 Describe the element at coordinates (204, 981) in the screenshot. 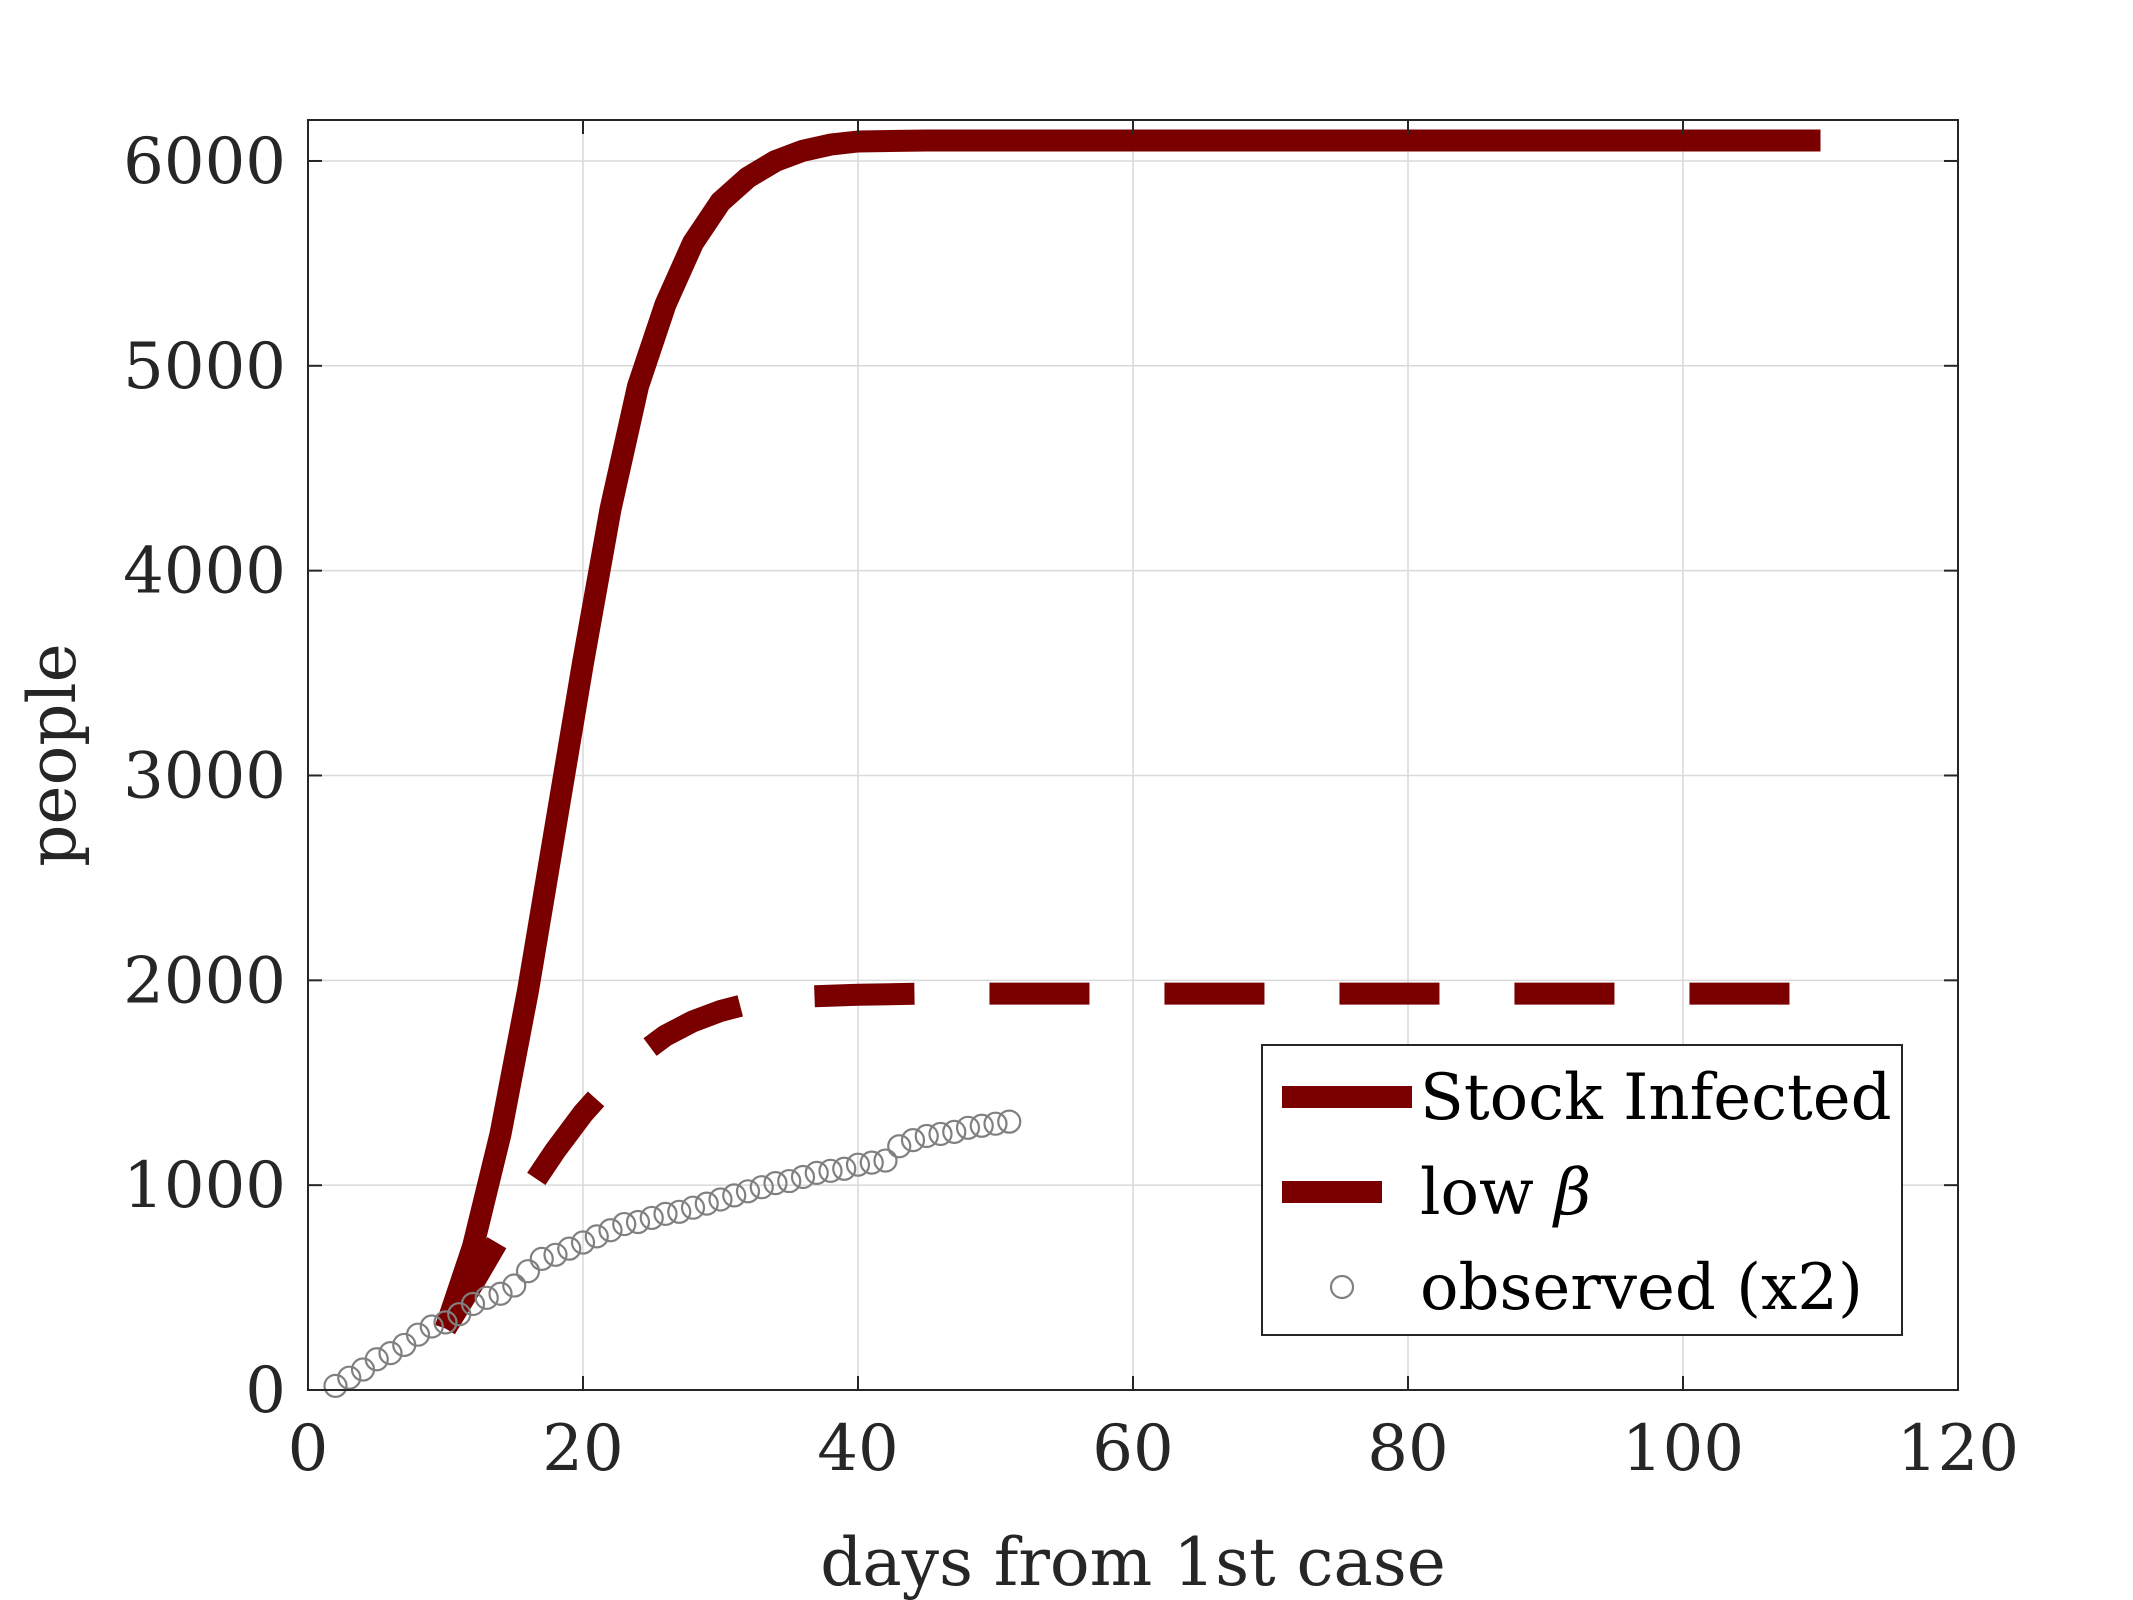

I see `y-tick-label: 2000` at that location.